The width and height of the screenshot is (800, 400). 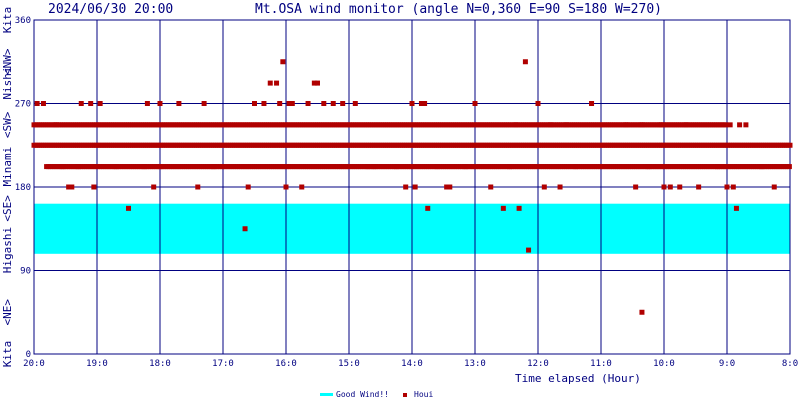 What do you see at coordinates (349, 364) in the screenshot?
I see `x-tick-label: 15:0` at bounding box center [349, 364].